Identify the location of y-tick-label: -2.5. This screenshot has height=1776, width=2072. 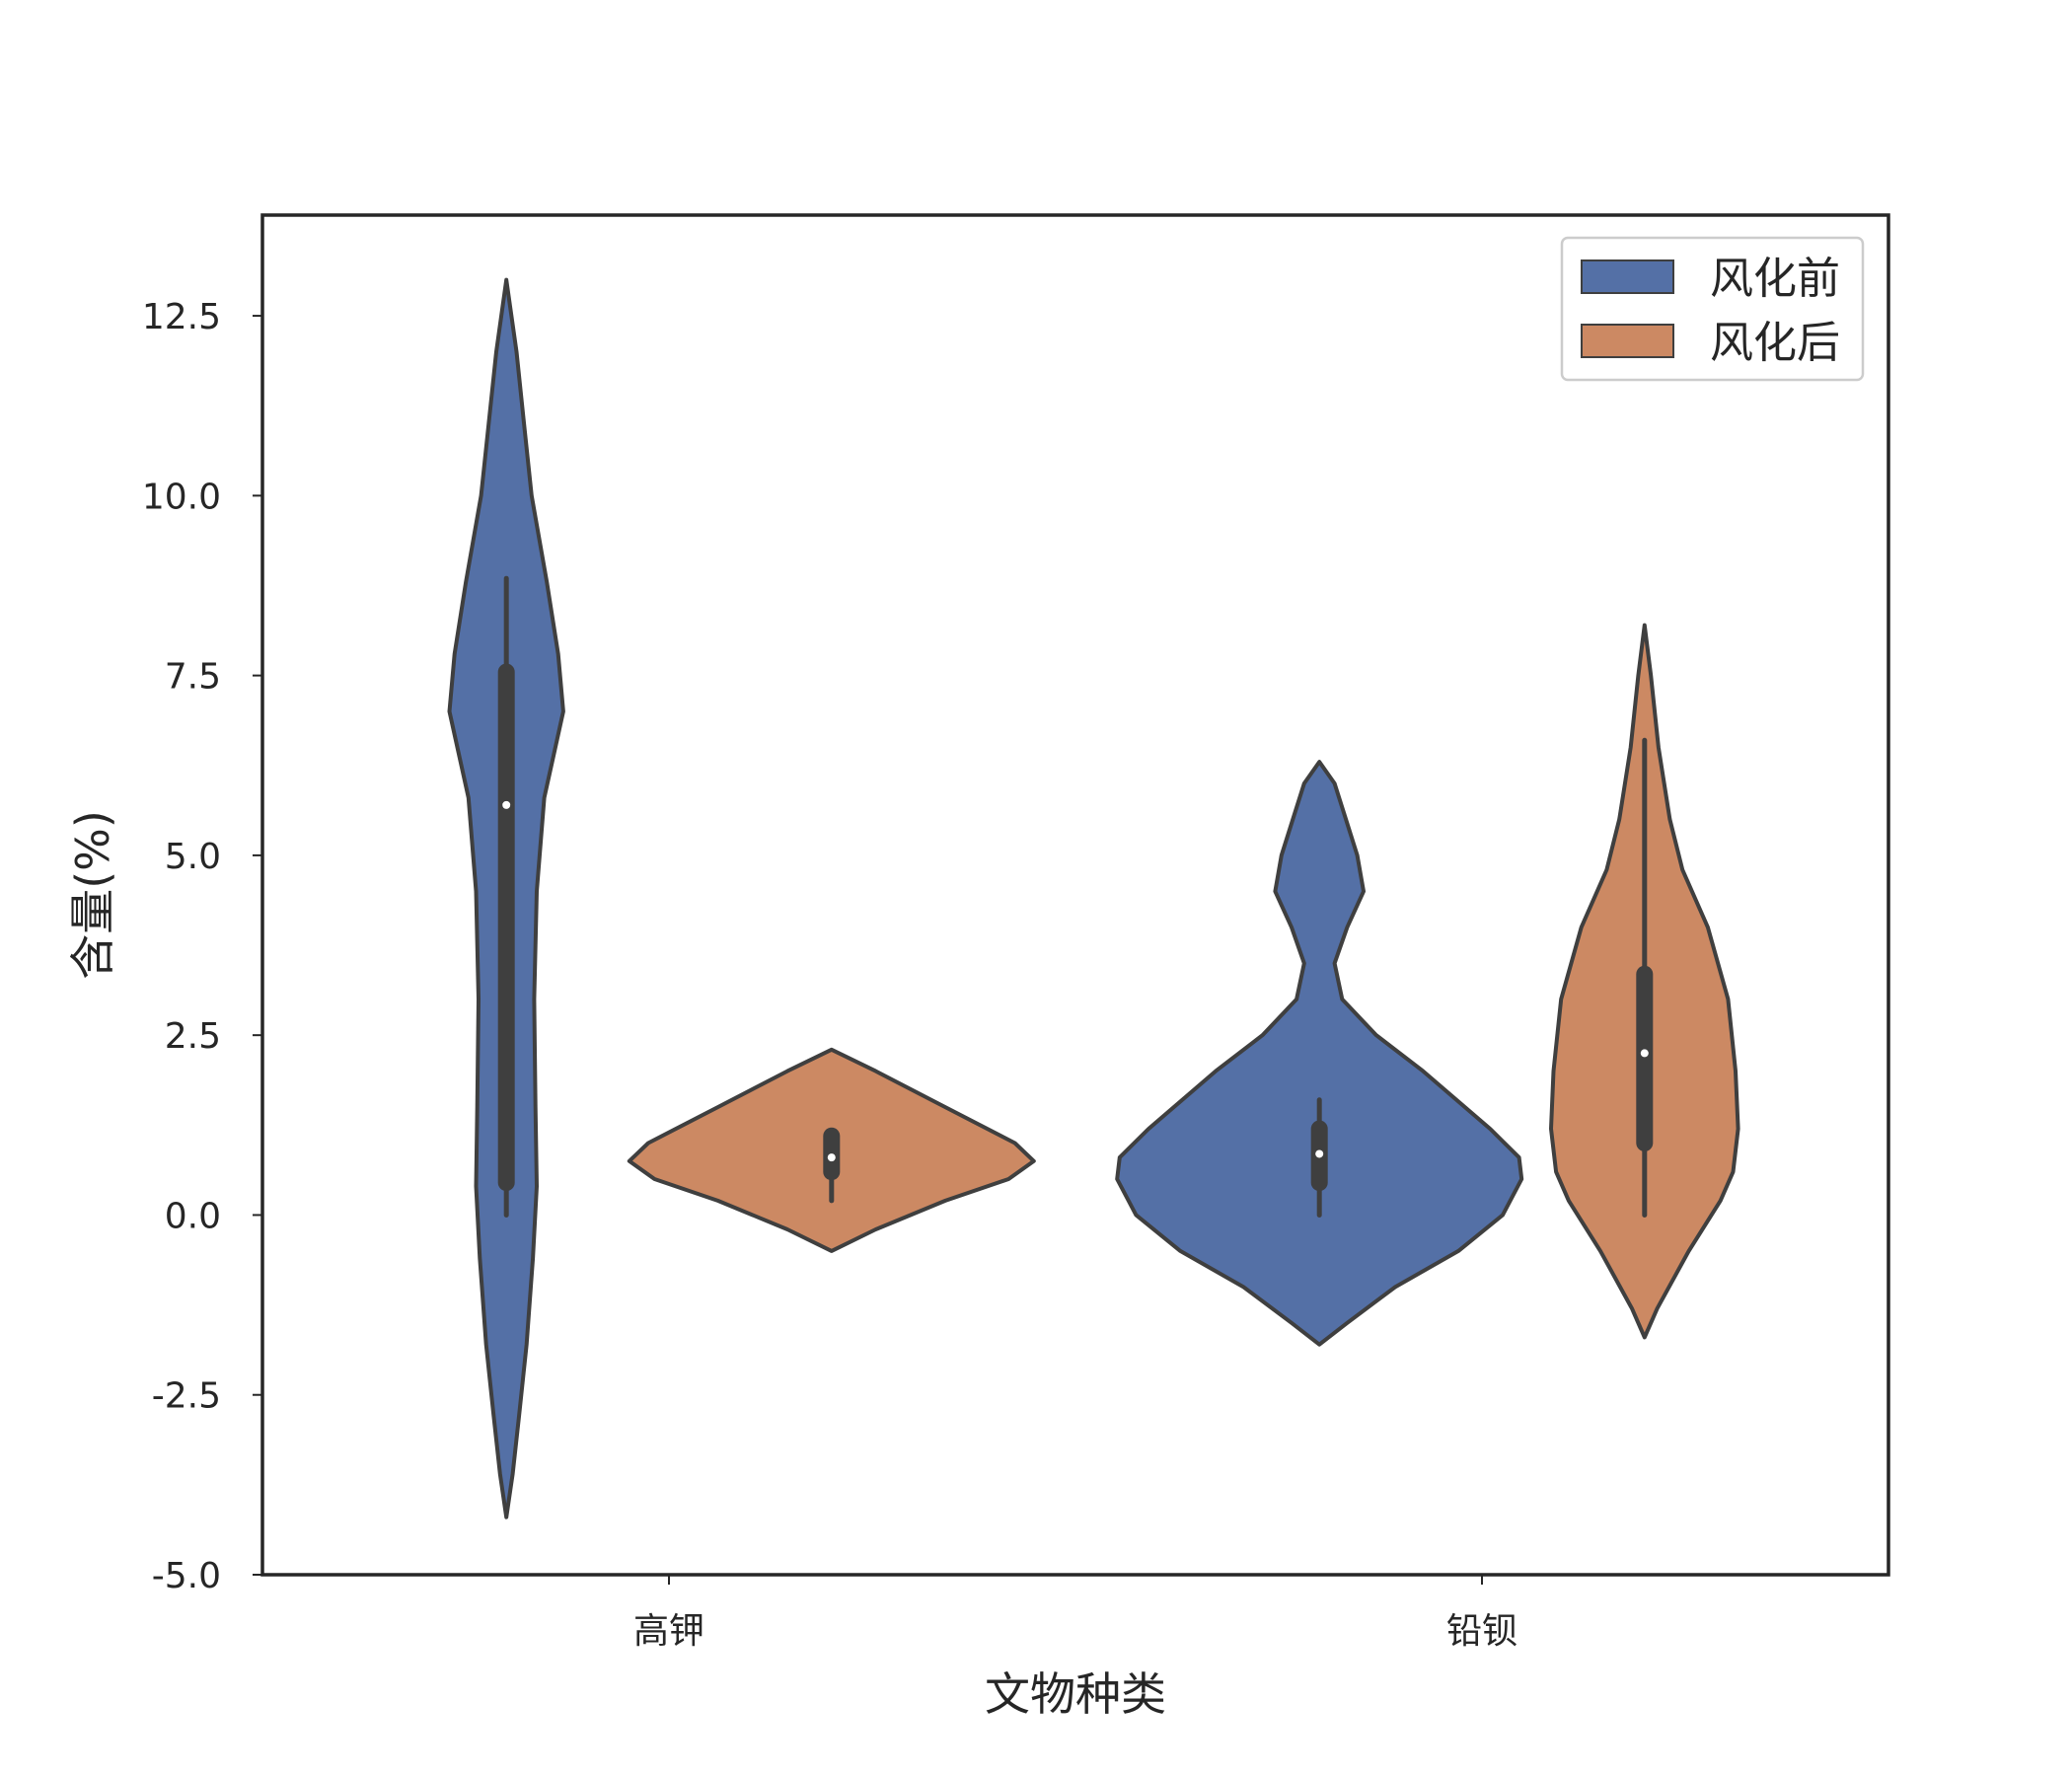
(187, 1396).